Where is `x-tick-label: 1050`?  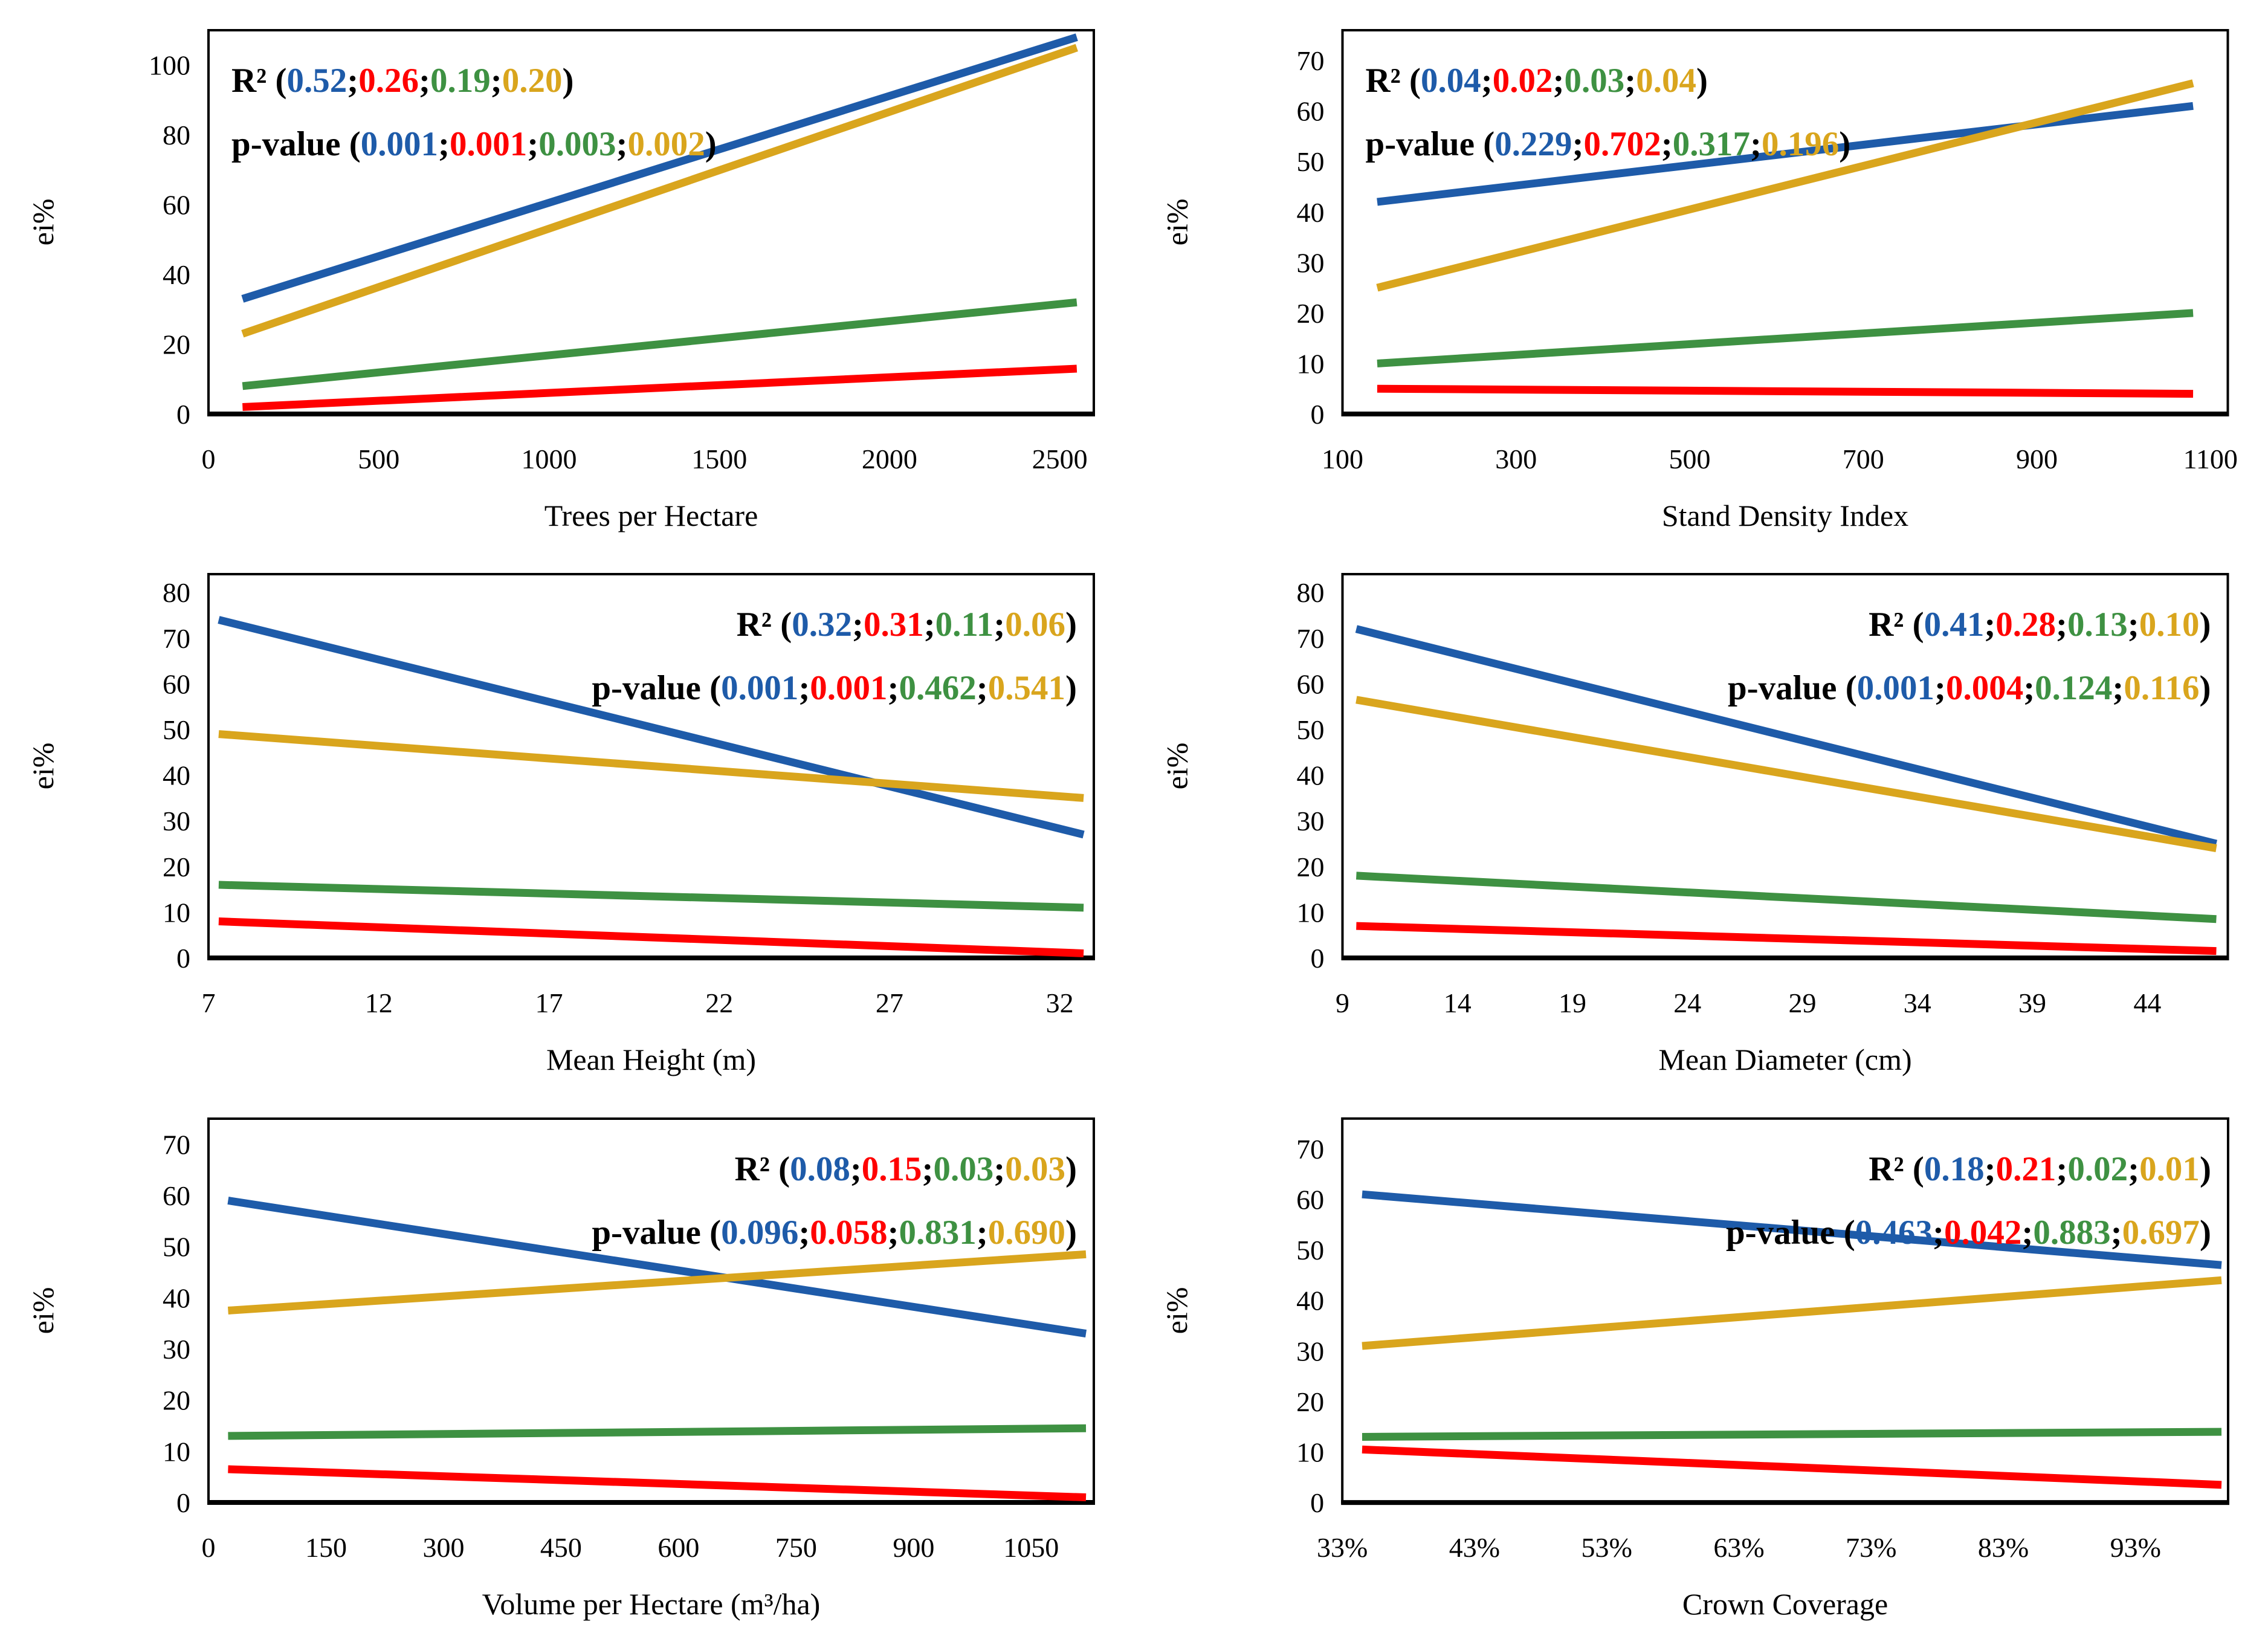
x-tick-label: 1050 is located at coordinates (1031, 1548).